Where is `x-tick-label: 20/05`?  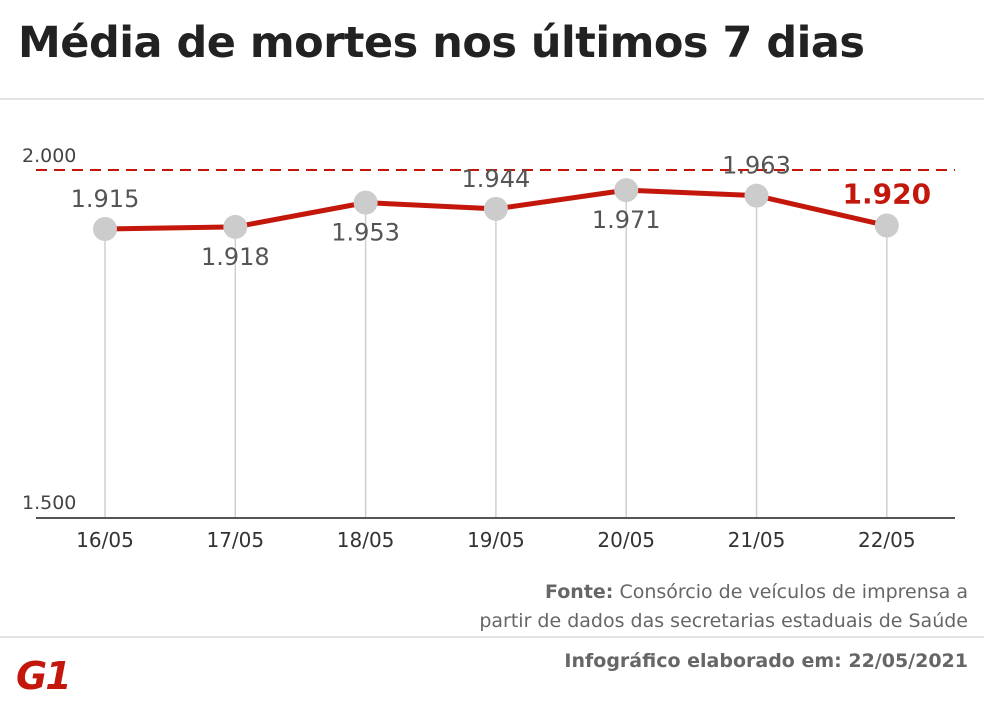 x-tick-label: 20/05 is located at coordinates (626, 540).